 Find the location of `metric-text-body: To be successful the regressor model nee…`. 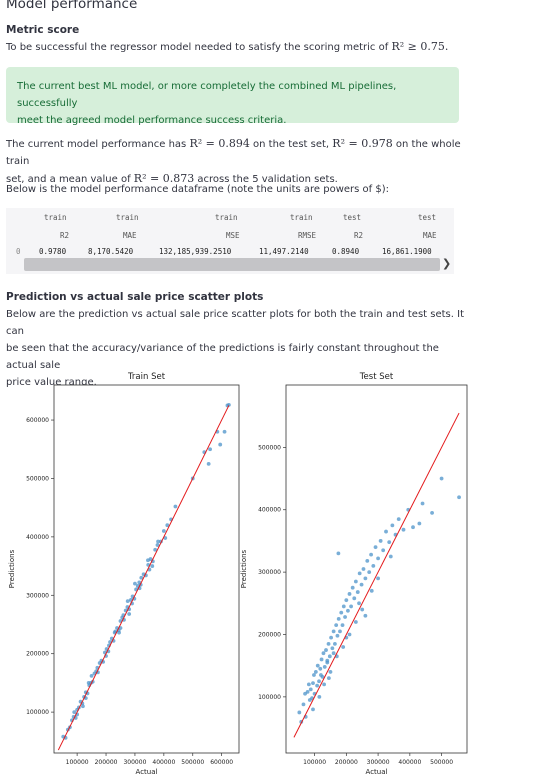

metric-text-body: To be successful the regressor model nee… is located at coordinates (197, 47).